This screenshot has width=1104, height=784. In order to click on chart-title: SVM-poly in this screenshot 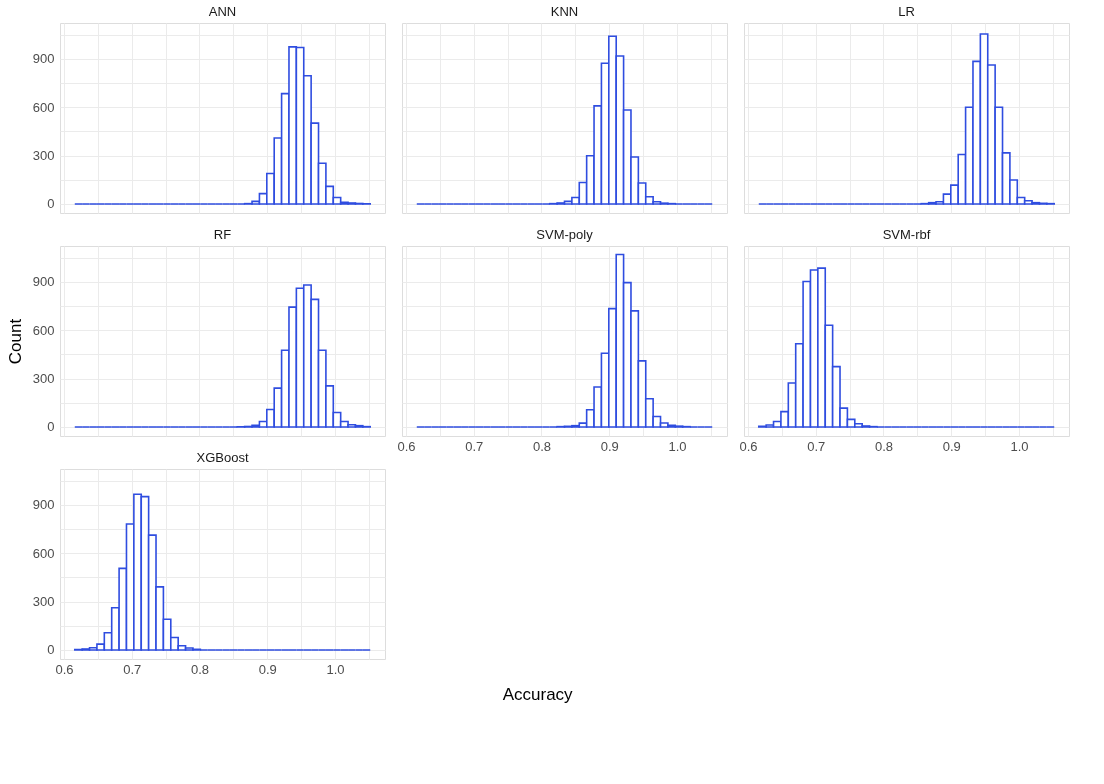, I will do `click(565, 234)`.